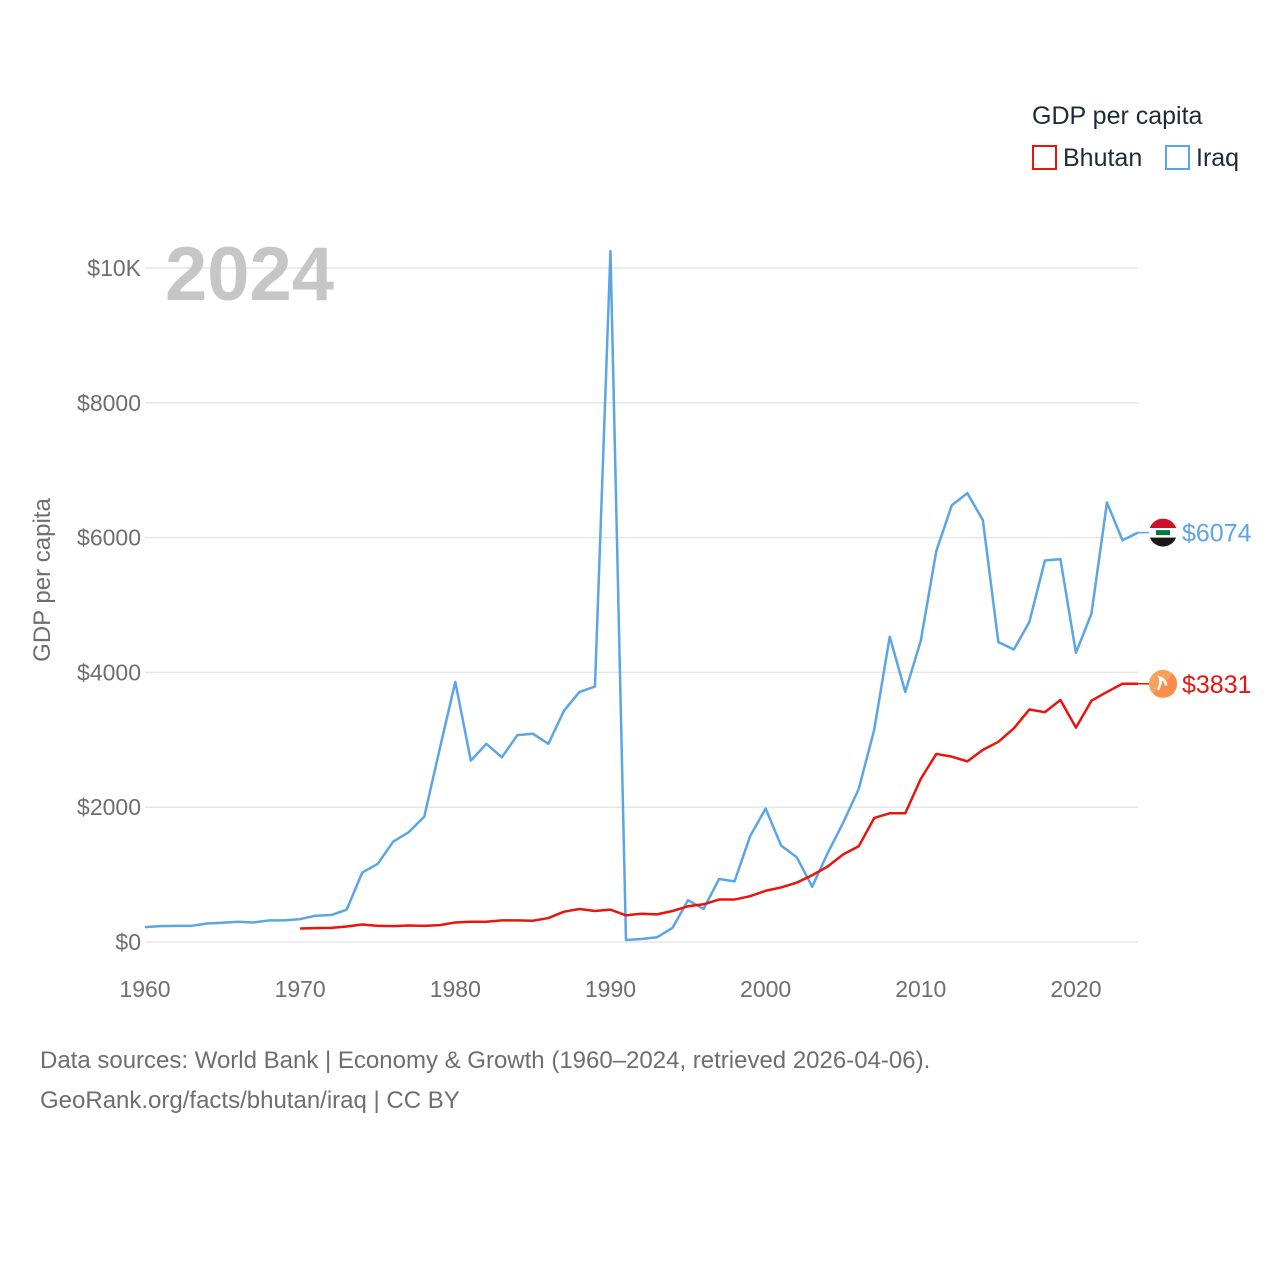 The height and width of the screenshot is (1280, 1280). I want to click on x-tick-label: 1990, so click(610, 989).